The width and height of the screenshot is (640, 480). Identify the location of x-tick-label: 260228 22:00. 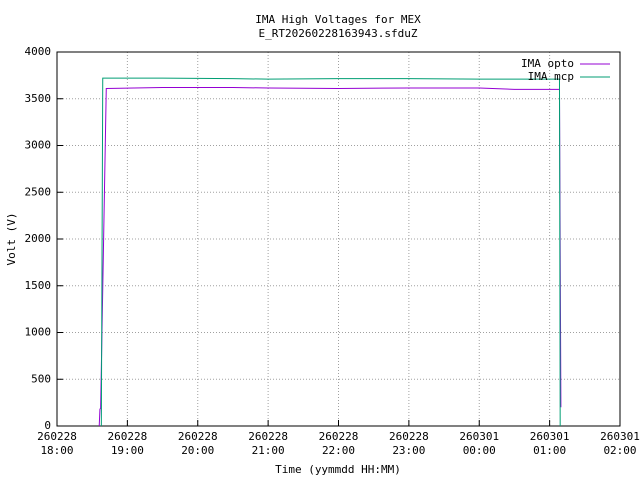
(338, 443).